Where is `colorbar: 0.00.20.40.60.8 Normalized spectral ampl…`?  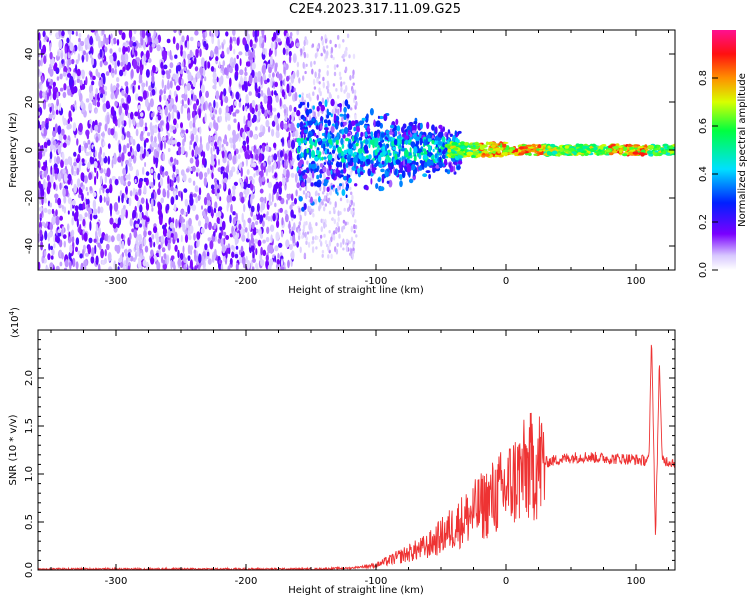
colorbar: 0.00.20.40.60.8 Normalized spectral ampl… is located at coordinates (723, 154).